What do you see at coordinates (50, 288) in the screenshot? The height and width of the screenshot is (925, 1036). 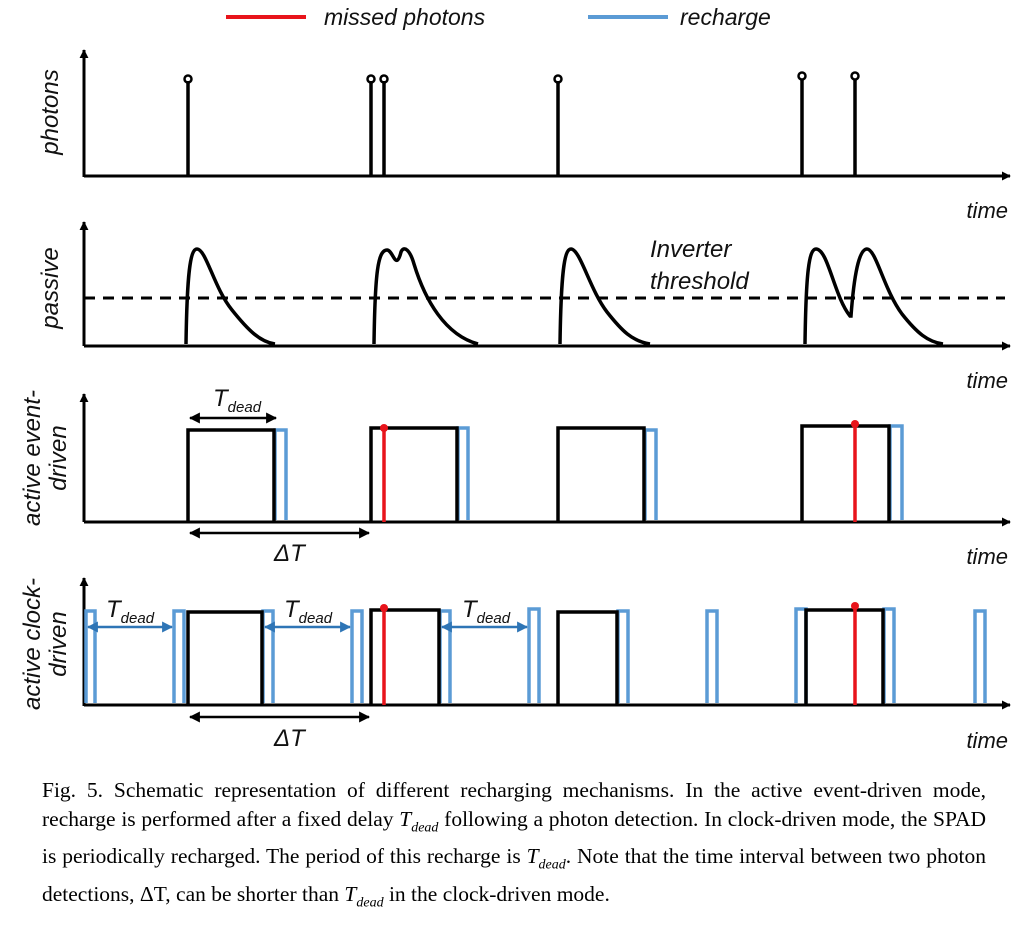 I see `passive-y-label: passive` at bounding box center [50, 288].